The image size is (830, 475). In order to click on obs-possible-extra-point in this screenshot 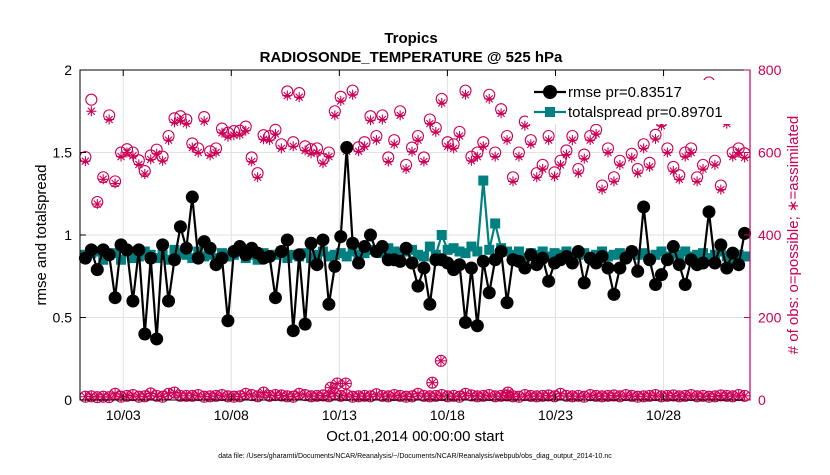, I will do `click(440, 360)`.